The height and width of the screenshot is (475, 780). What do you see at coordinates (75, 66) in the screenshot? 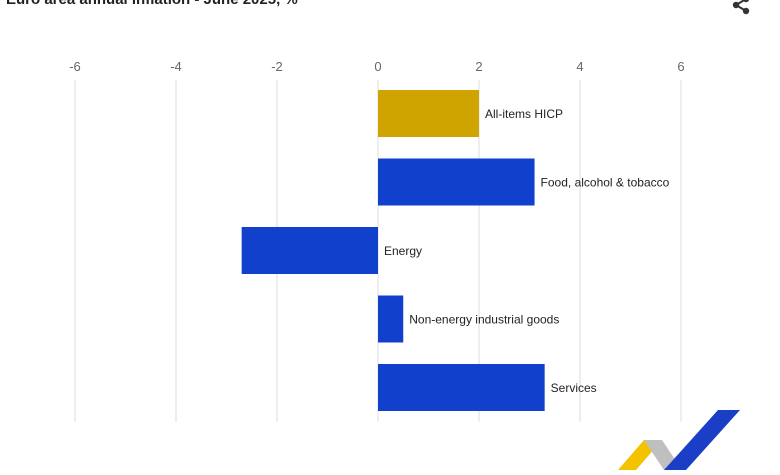
I see `x-tick-label: -6` at bounding box center [75, 66].